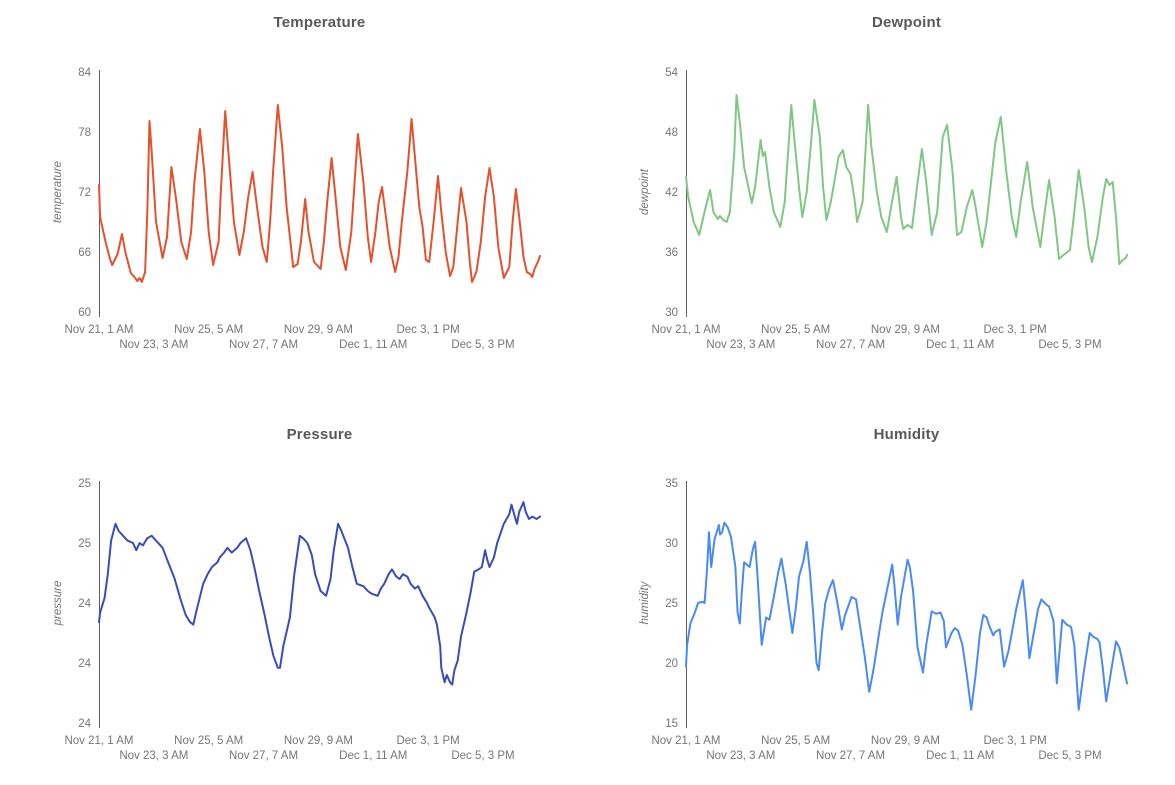 This screenshot has width=1175, height=785. What do you see at coordinates (671, 253) in the screenshot?
I see `svg-text: 36` at bounding box center [671, 253].